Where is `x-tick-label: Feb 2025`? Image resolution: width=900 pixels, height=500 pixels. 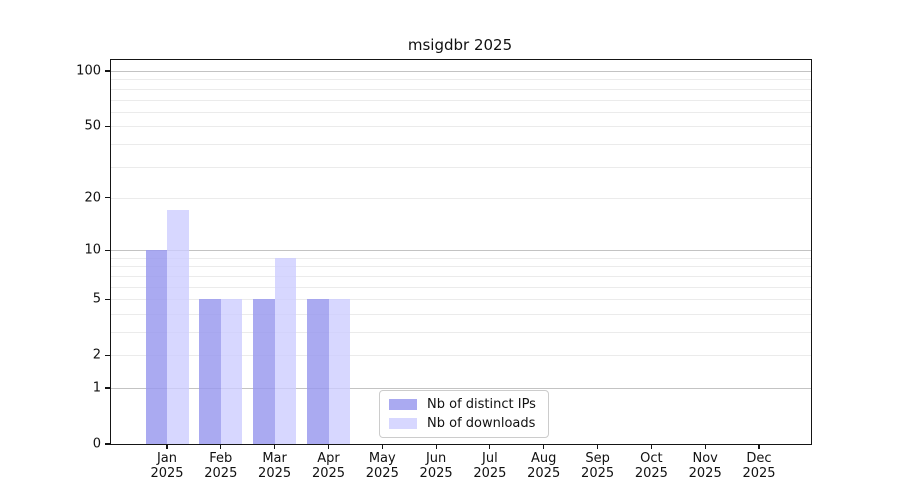
x-tick-label: Feb 2025 is located at coordinates (221, 466).